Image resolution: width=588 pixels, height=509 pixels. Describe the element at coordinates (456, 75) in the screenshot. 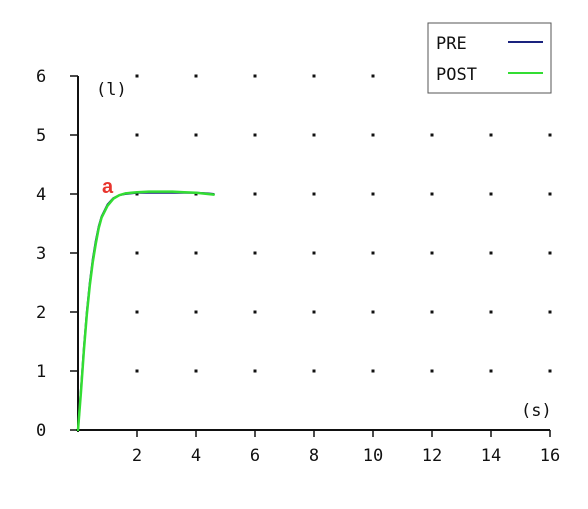

I see `legend-label-post: POST` at that location.